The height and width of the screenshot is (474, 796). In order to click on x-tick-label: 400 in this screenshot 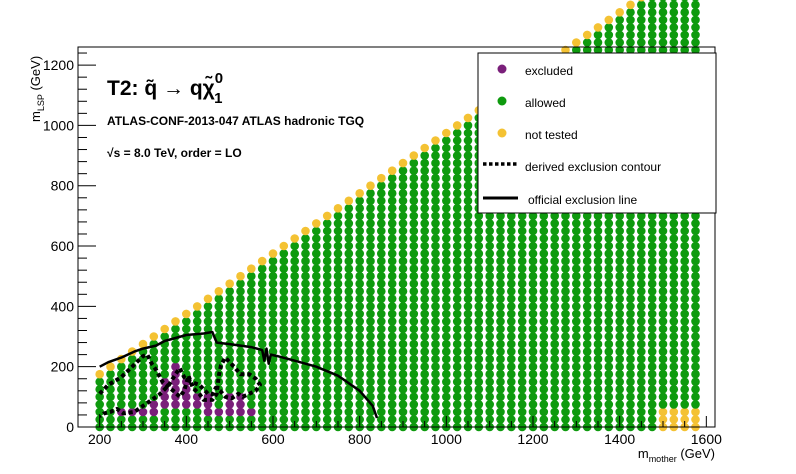, I will do `click(187, 439)`.